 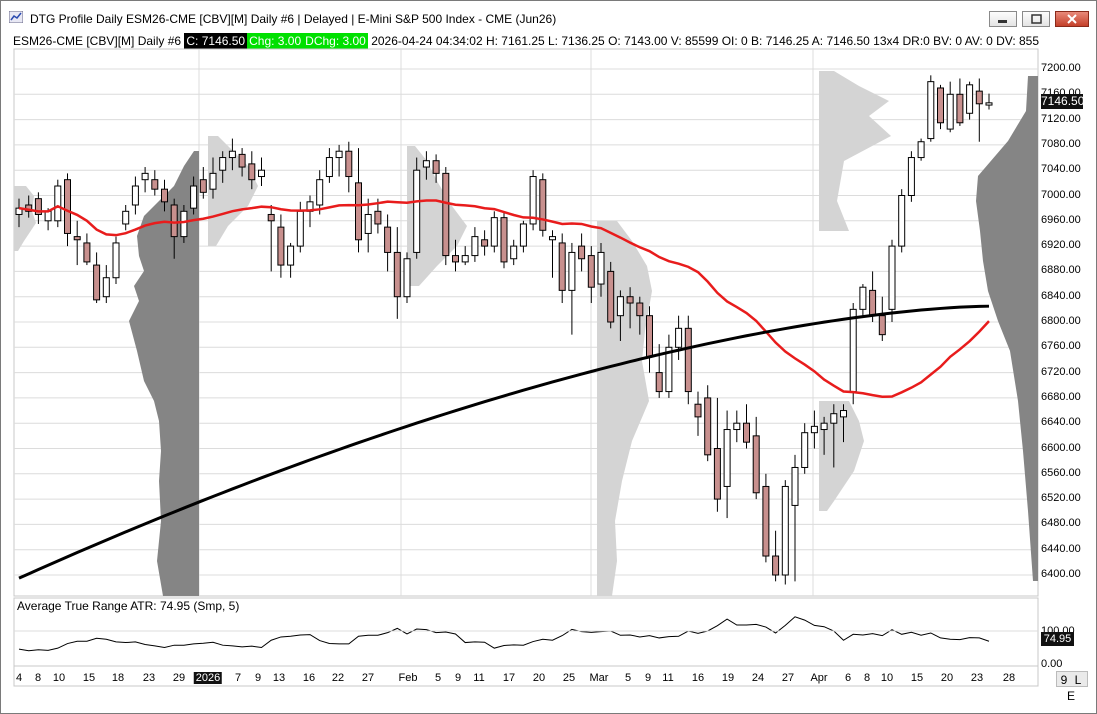 What do you see at coordinates (1061, 321) in the screenshot?
I see `price-axis-tick: 6800.00` at bounding box center [1061, 321].